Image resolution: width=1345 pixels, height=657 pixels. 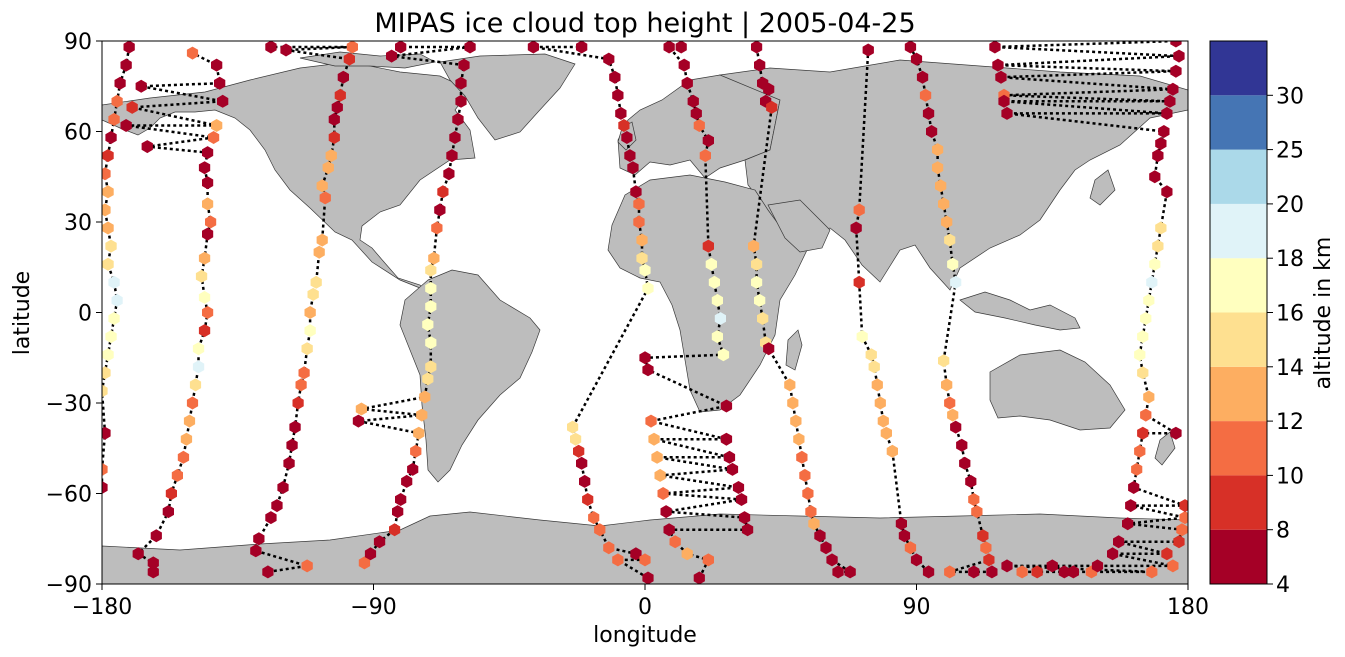 I want to click on y-tick-label: −90, so click(x=69, y=585).